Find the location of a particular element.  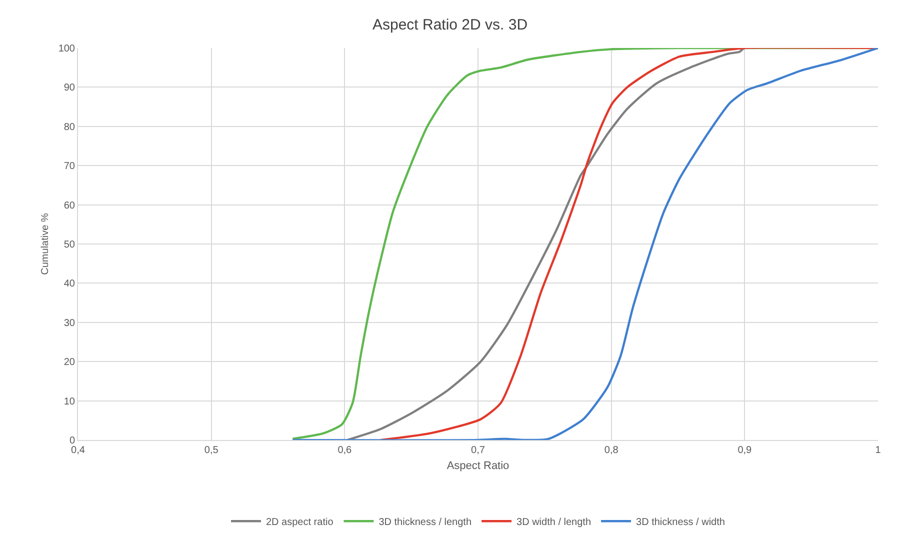

x-tick-label: 0,4 is located at coordinates (78, 450).